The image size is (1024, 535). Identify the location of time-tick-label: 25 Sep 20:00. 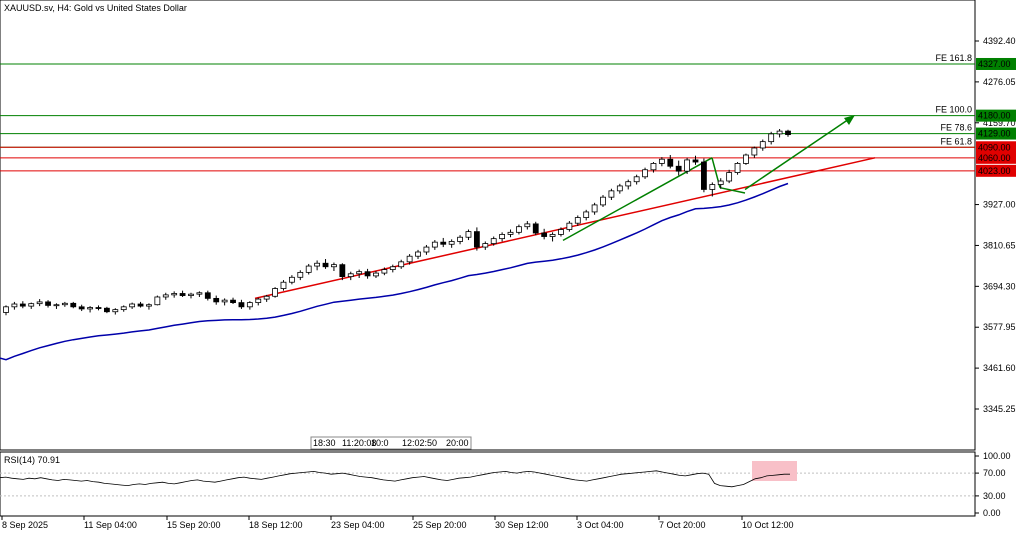
(440, 525).